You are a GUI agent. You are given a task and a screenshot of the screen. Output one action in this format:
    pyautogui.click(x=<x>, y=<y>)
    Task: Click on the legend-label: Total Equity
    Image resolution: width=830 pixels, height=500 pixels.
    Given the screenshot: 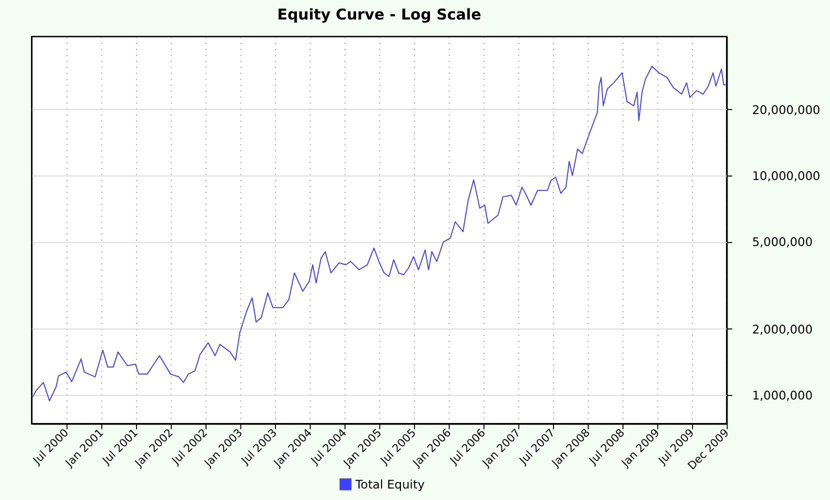 What is the action you would take?
    pyautogui.click(x=389, y=484)
    